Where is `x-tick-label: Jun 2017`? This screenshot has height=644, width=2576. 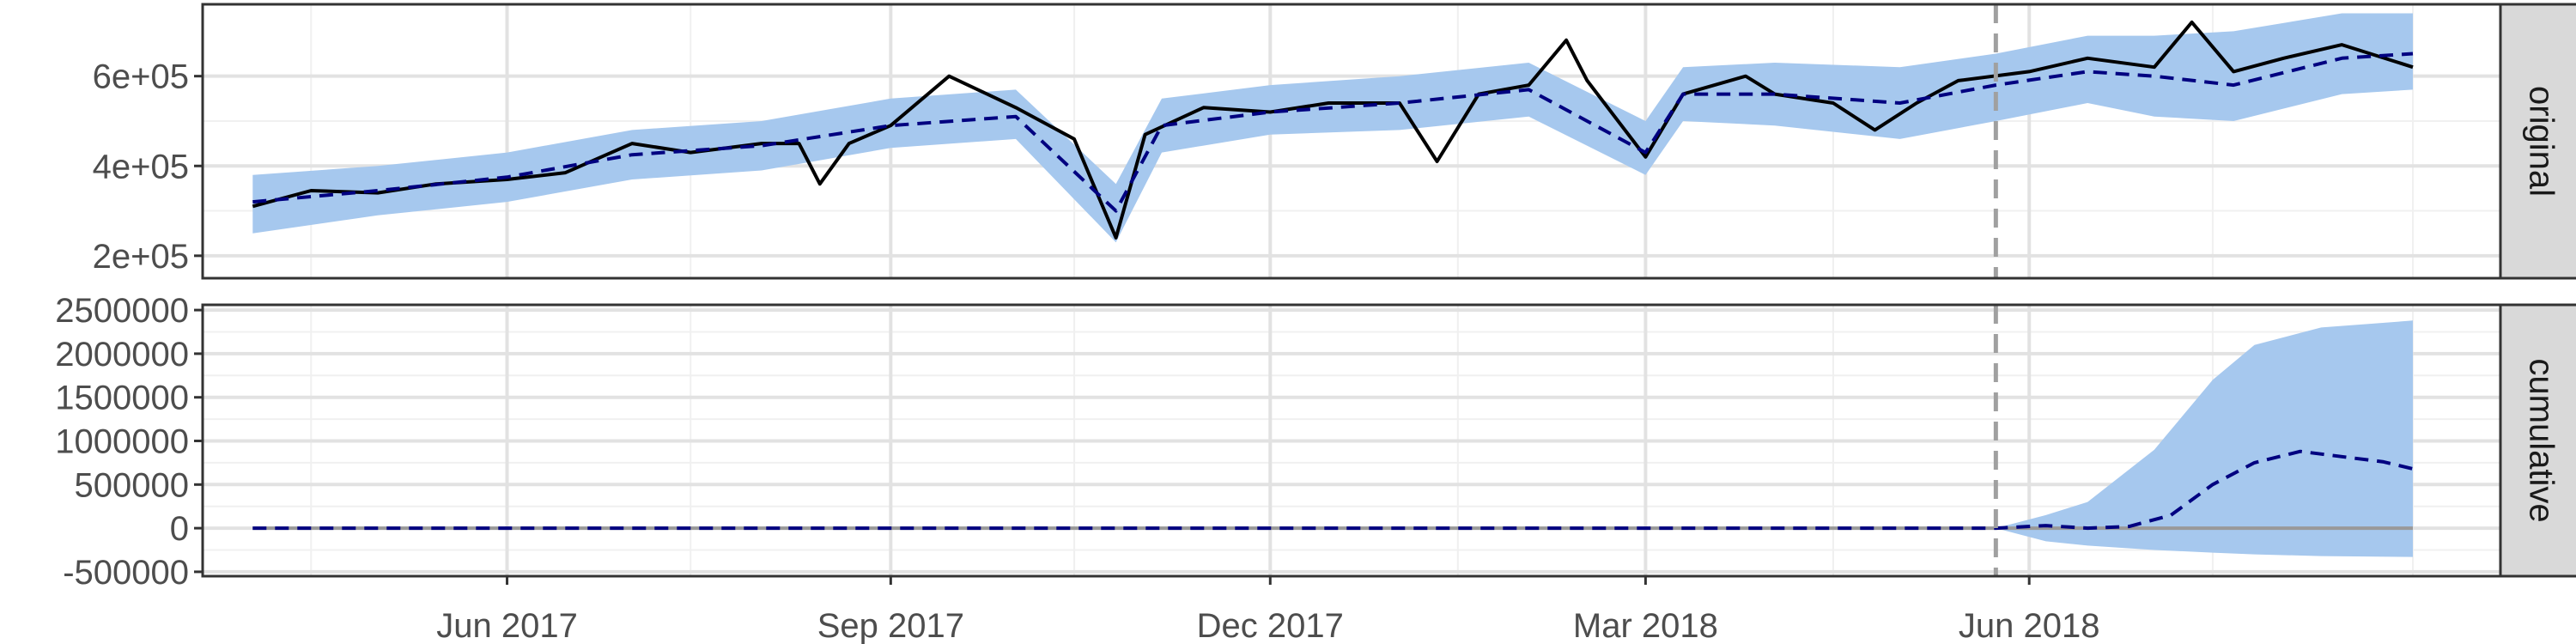 x-tick-label: Jun 2017 is located at coordinates (507, 625).